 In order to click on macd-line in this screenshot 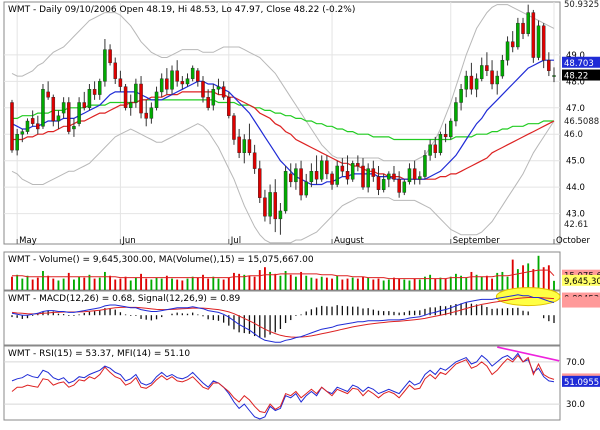, I will do `click(283, 318)`.